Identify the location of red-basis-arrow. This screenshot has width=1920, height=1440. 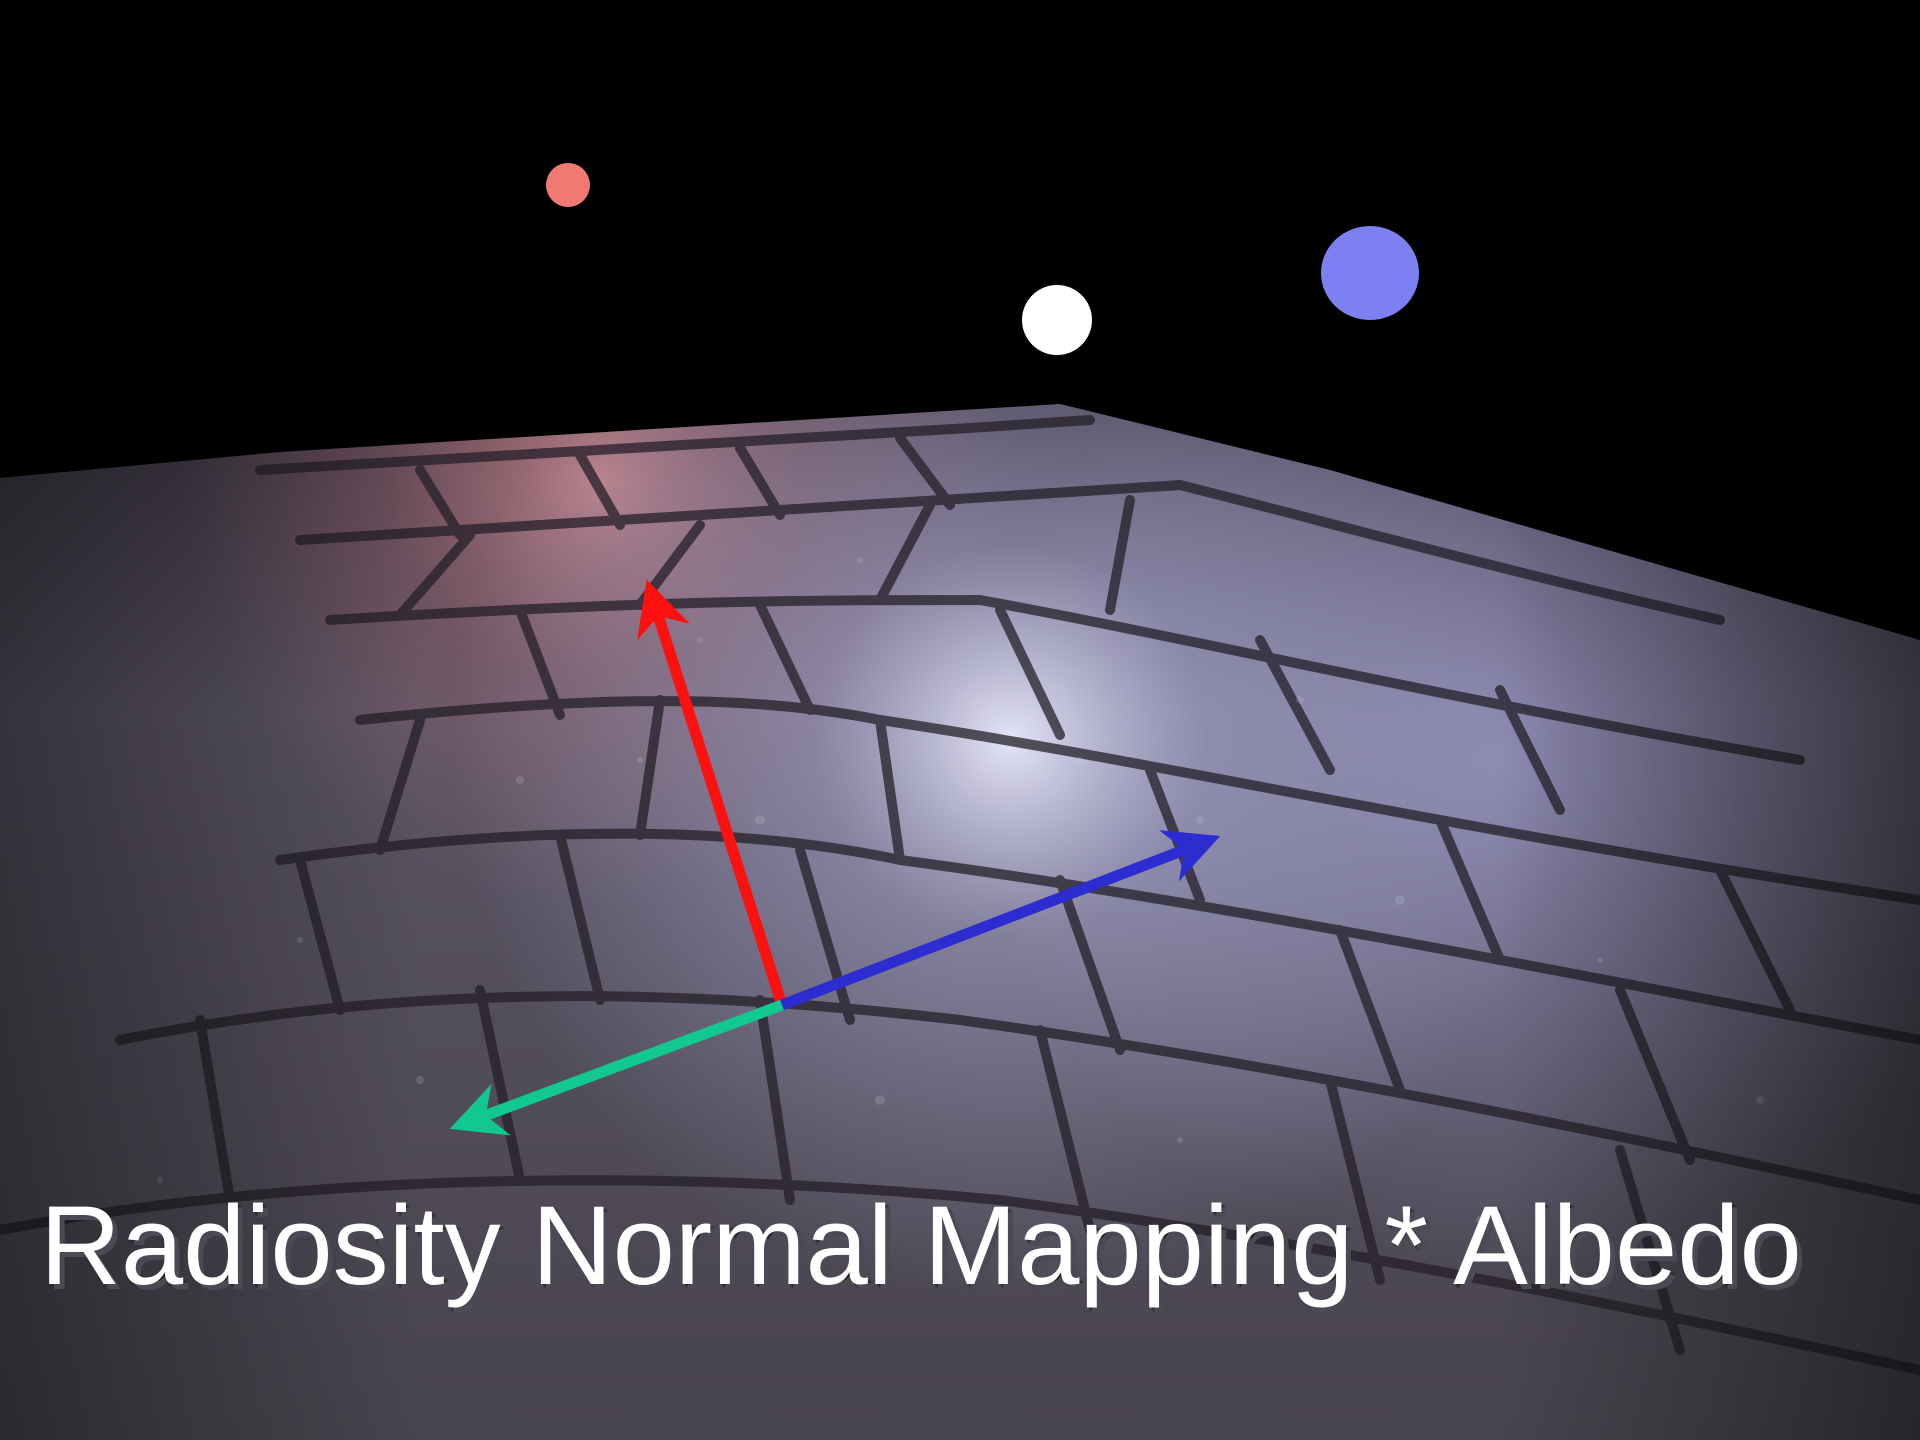
(712, 793).